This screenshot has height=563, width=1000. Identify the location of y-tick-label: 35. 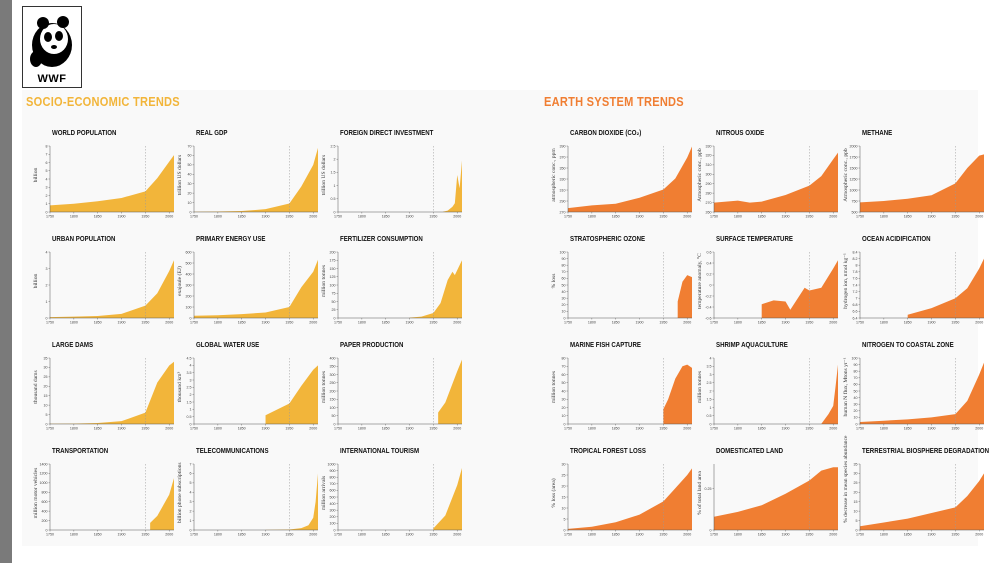
(46, 358).